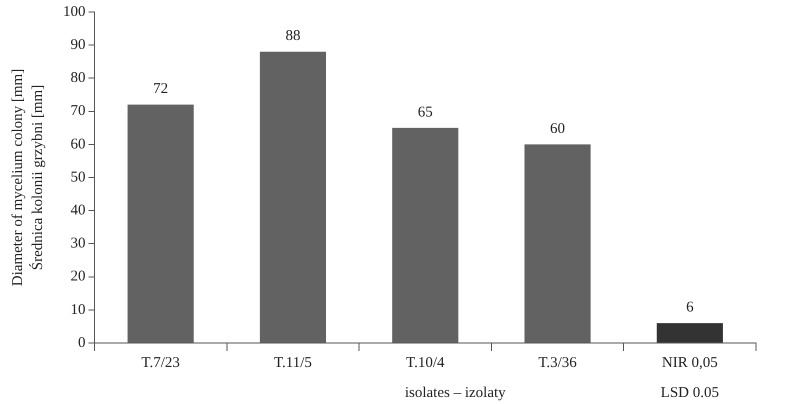  What do you see at coordinates (78, 210) in the screenshot?
I see `y-tick-label: 40` at bounding box center [78, 210].